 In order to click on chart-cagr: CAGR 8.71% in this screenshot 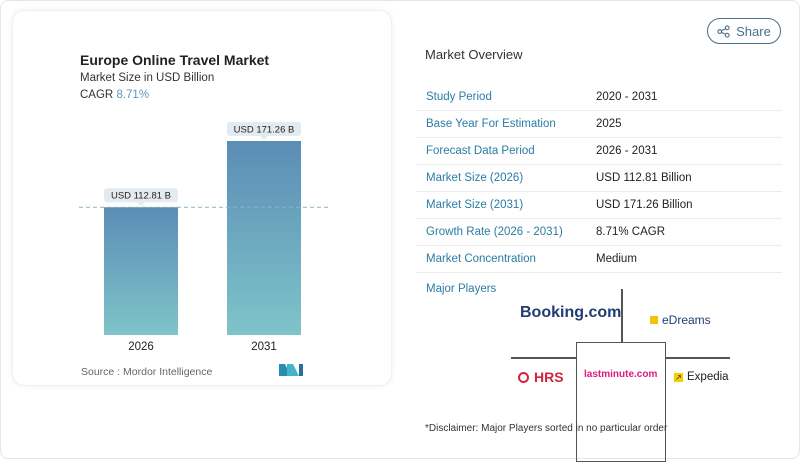, I will do `click(114, 95)`.